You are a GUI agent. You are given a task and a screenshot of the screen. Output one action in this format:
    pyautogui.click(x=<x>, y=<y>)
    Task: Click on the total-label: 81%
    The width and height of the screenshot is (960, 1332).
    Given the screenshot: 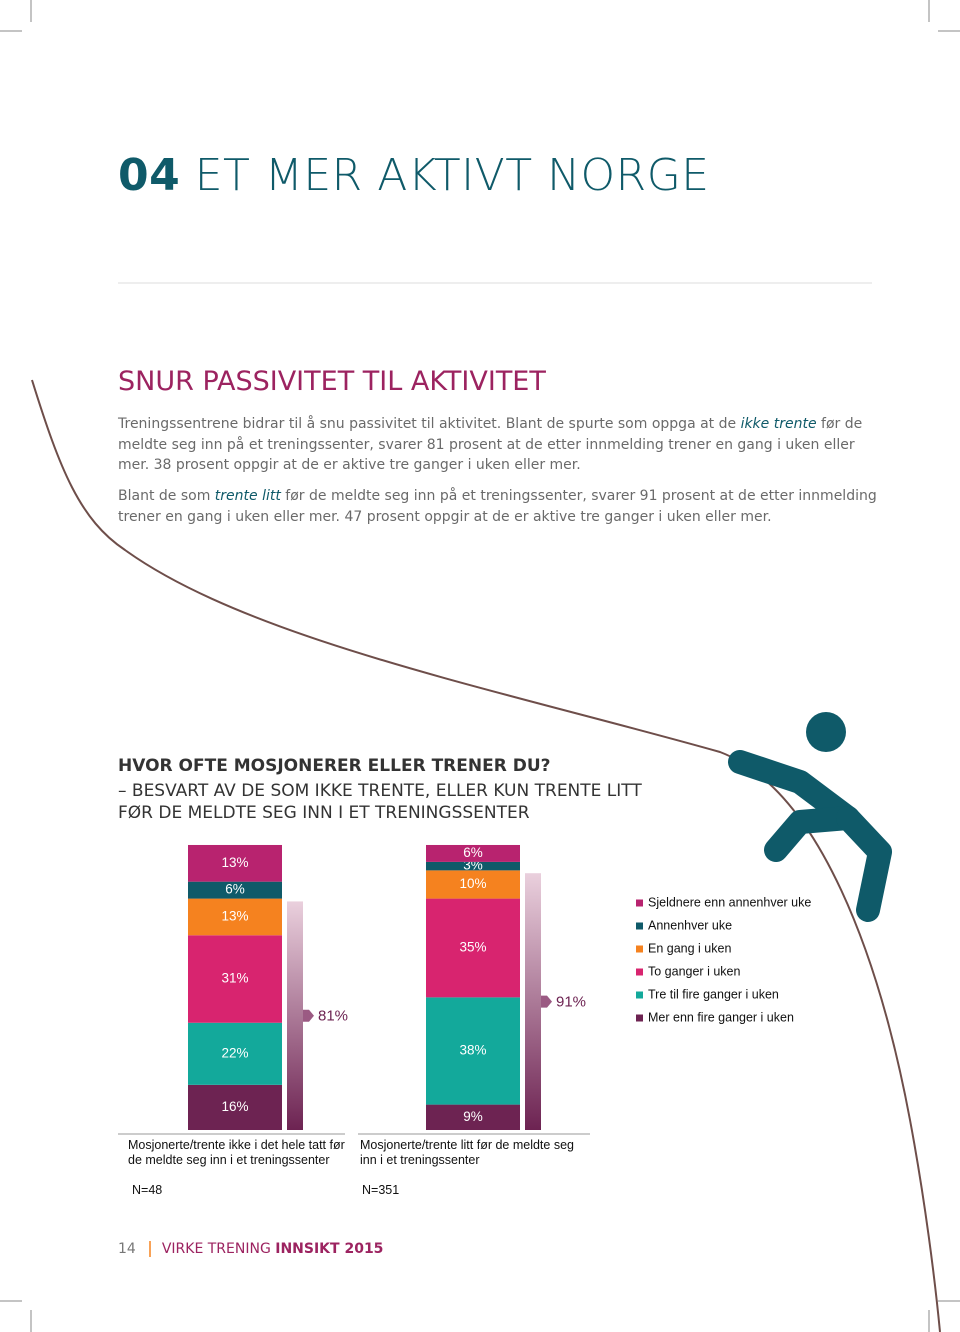 What is the action you would take?
    pyautogui.click(x=333, y=1016)
    